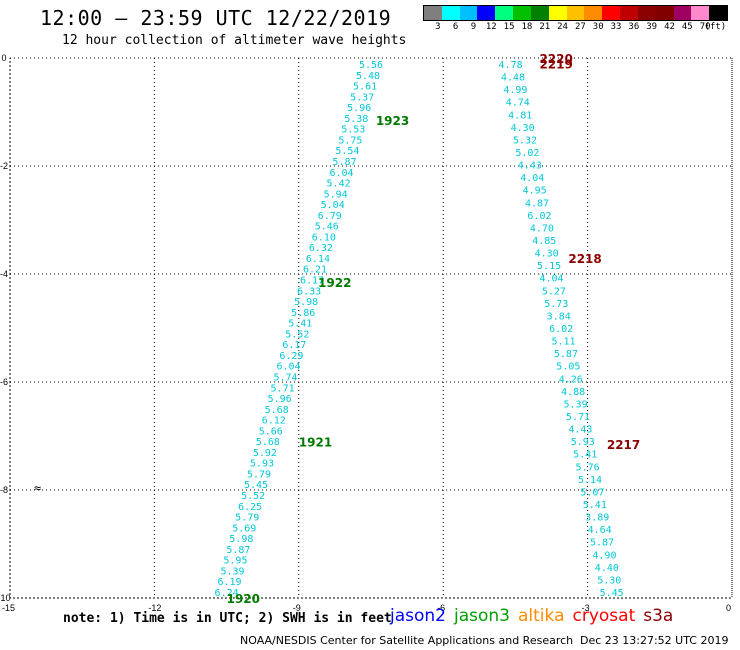  I want to click on wave-height-value: 6.19, so click(230, 582).